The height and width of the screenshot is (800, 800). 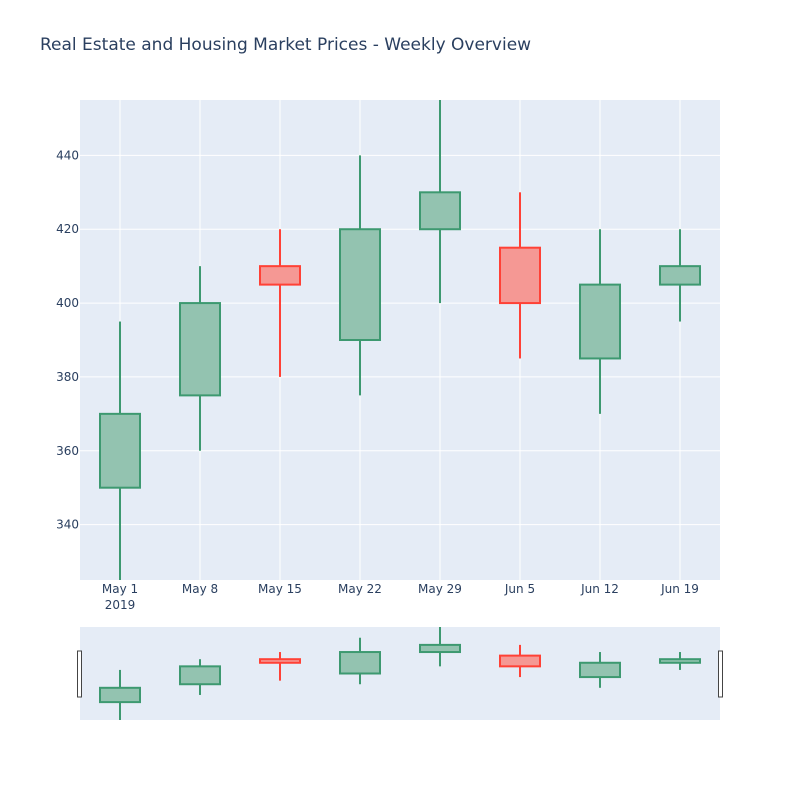 I want to click on y-tick-label: 400, so click(x=67, y=303).